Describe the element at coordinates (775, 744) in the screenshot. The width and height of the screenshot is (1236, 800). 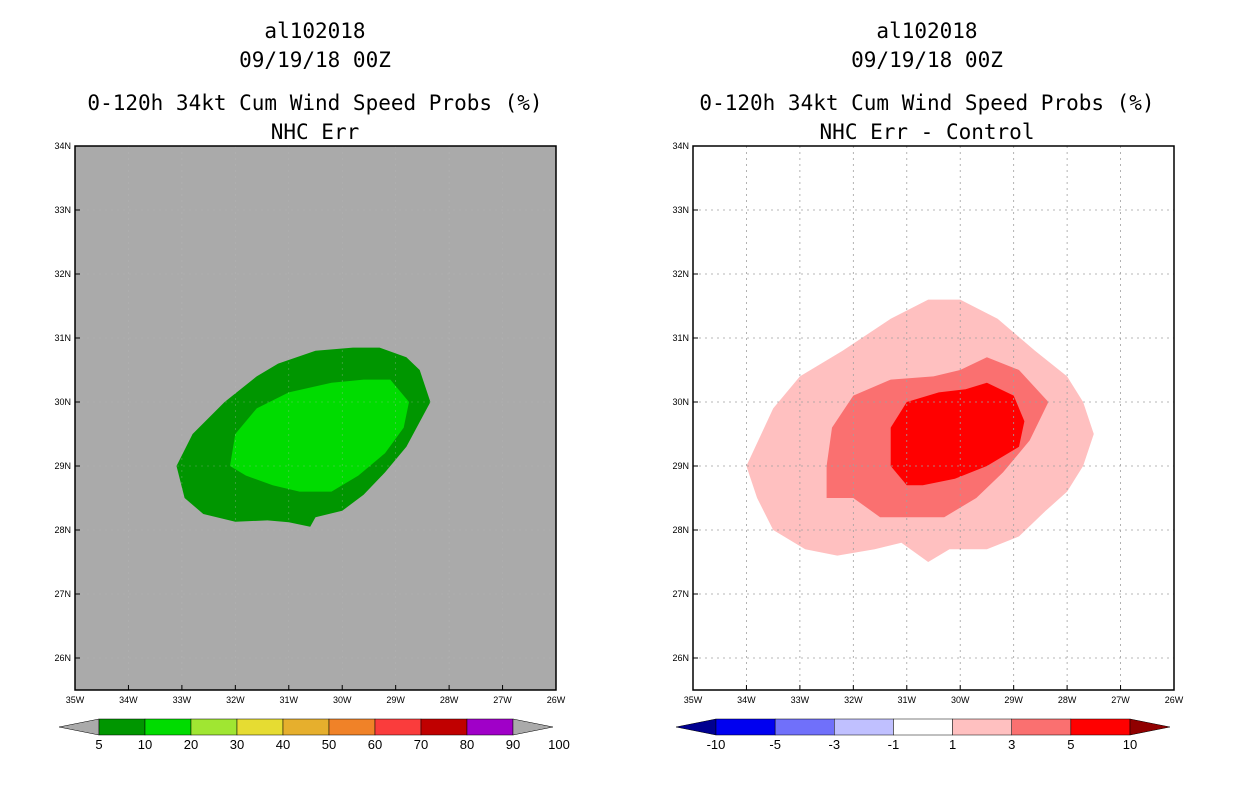
I see `colorbar-label: -5` at that location.